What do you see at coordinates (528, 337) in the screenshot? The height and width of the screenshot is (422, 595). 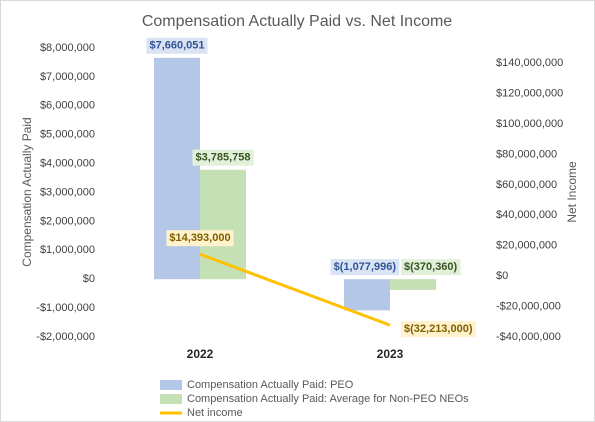 I see `y2-tick-label: -$40,000,000` at bounding box center [528, 337].